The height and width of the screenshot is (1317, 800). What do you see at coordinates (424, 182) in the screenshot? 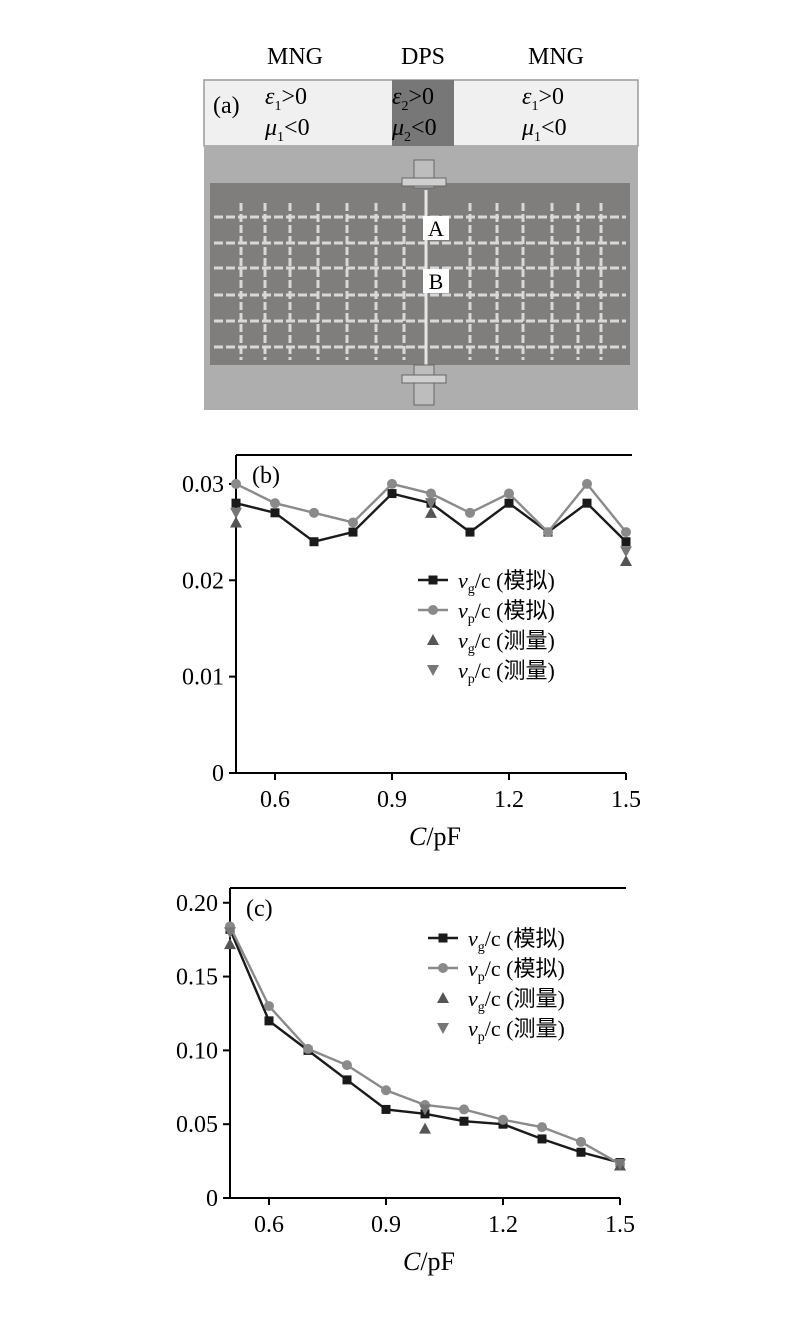
I see `top-connector-flange` at bounding box center [424, 182].